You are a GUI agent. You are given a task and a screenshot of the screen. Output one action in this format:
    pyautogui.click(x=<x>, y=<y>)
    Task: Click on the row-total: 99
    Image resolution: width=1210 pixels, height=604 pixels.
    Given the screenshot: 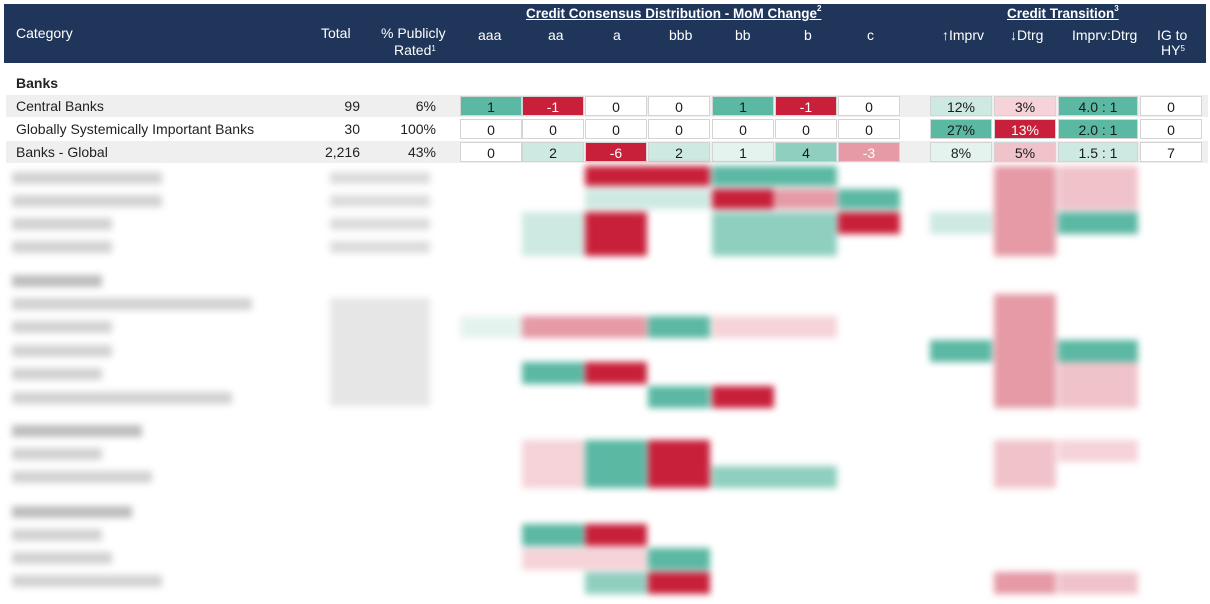 What is the action you would take?
    pyautogui.click(x=352, y=106)
    